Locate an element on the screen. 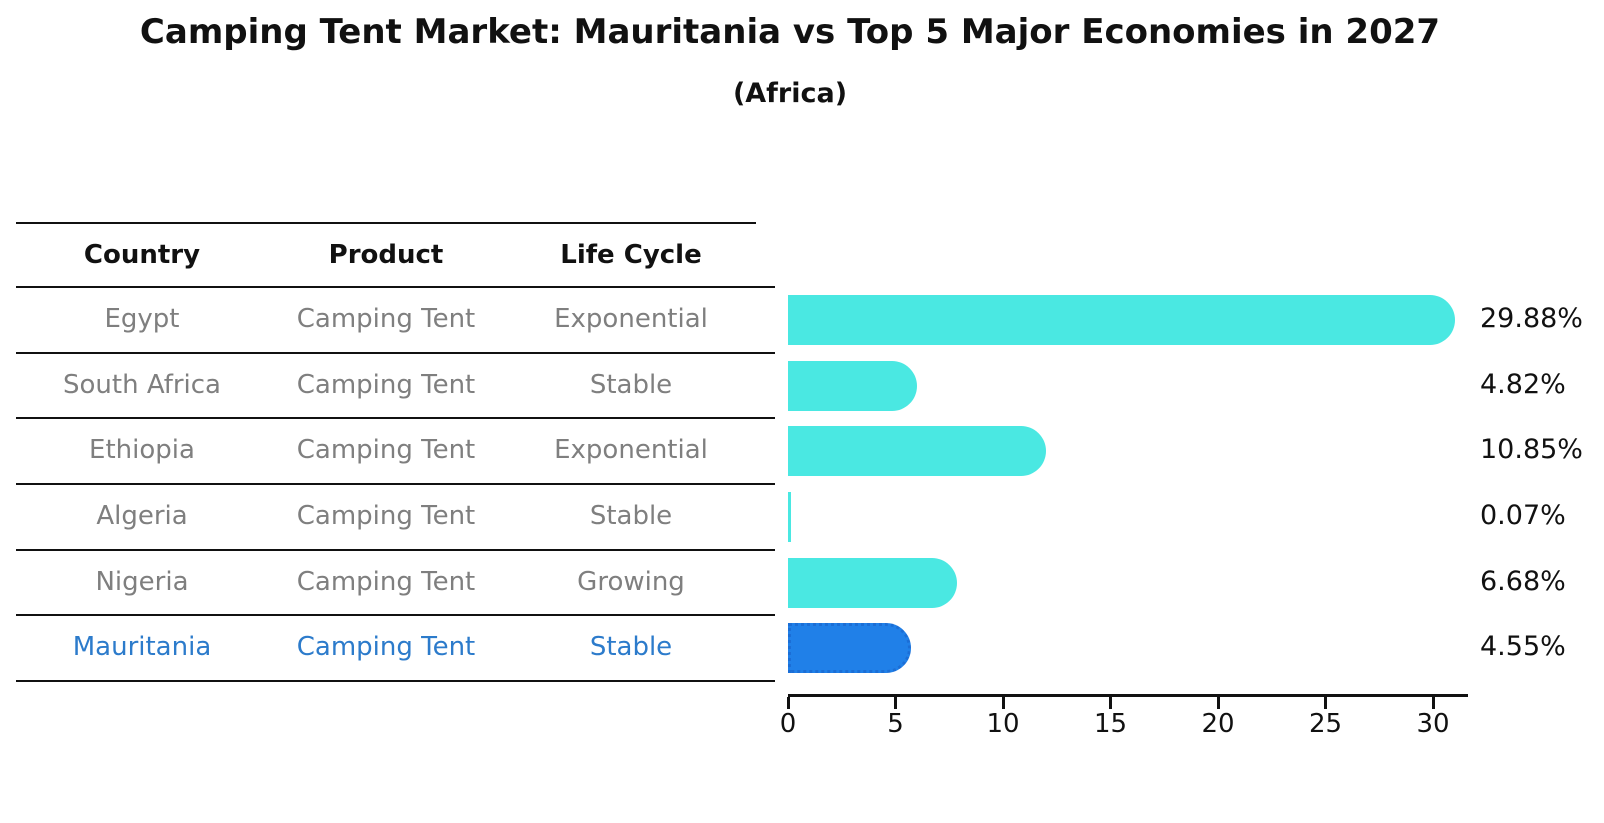 Image resolution: width=1604 pixels, height=823 pixels. x-tick-label: 10 is located at coordinates (1003, 724).